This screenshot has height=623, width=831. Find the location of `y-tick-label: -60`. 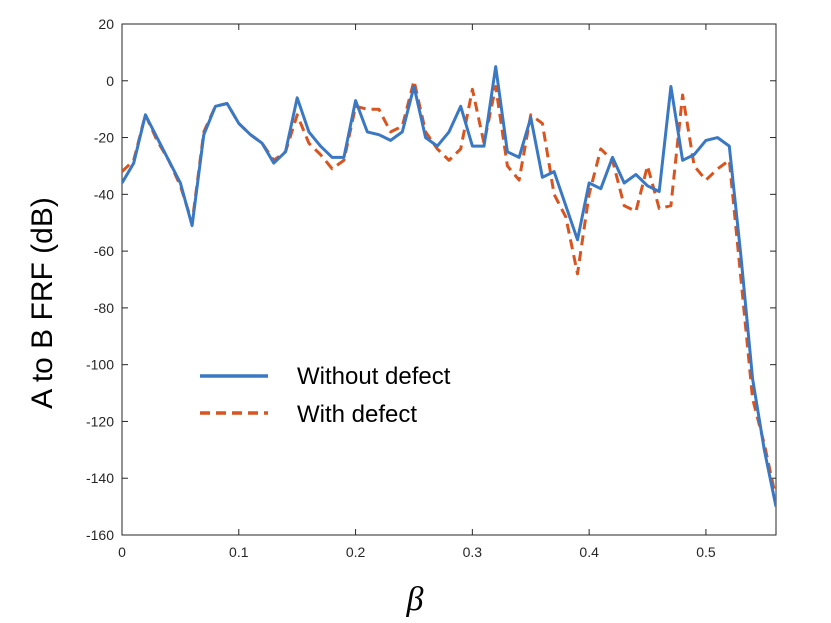

y-tick-label: -60 is located at coordinates (104, 251).